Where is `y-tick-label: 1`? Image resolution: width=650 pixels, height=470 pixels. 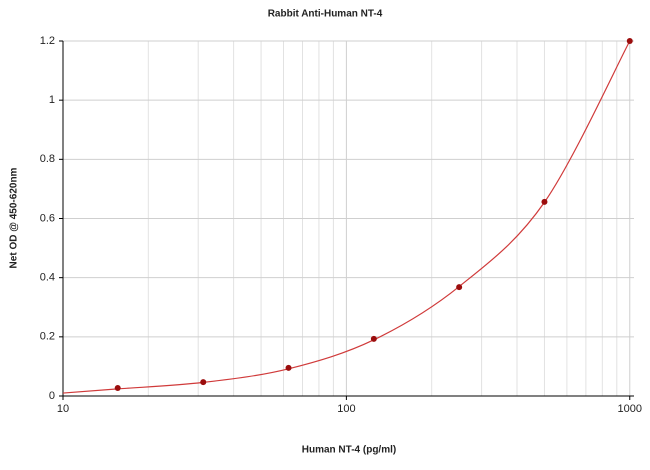 y-tick-label: 1 is located at coordinates (52, 100).